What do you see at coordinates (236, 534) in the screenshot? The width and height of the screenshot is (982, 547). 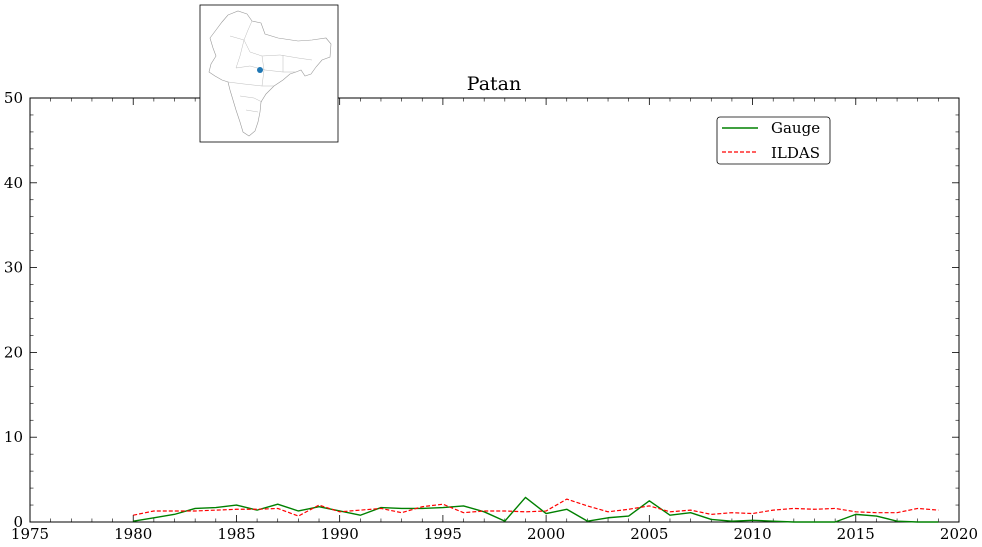 I see `x-tick-label: 1985` at bounding box center [236, 534].